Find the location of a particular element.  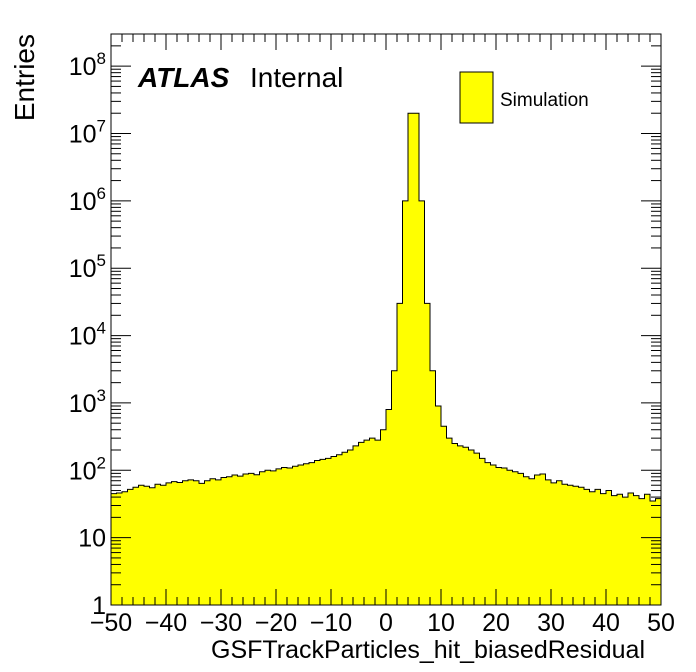

legend-swatch is located at coordinates (476, 97).